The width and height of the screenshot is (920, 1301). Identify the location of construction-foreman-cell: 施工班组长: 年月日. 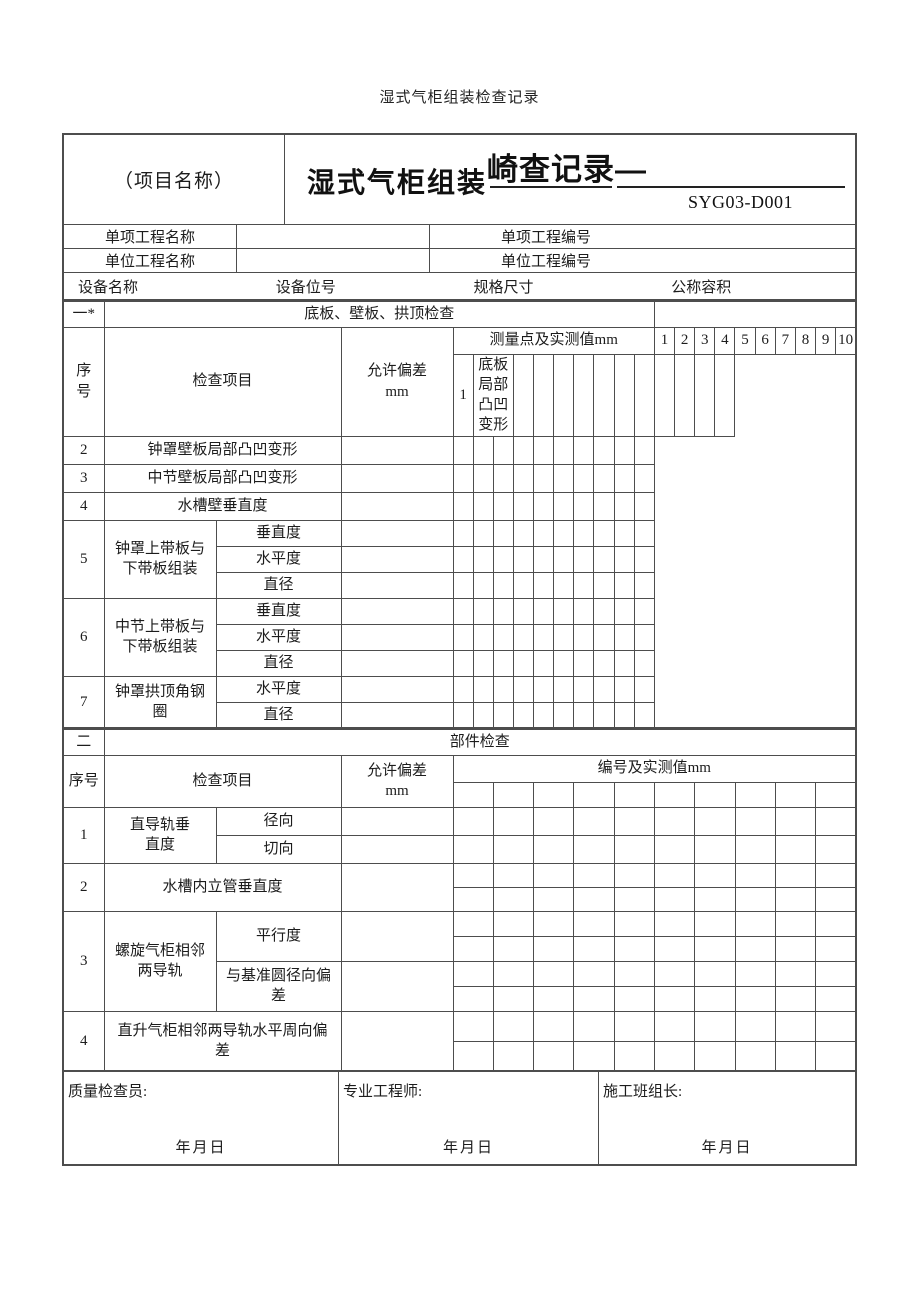
(727, 1118).